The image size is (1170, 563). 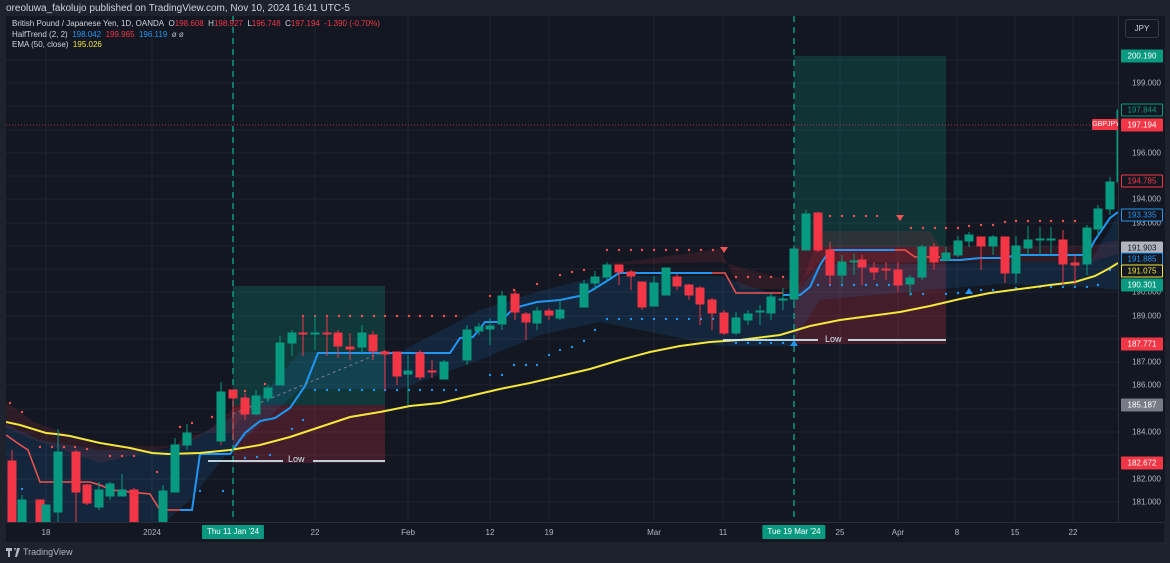 What do you see at coordinates (177, 34) in the screenshot?
I see `halftrend-value-4: ø ø` at bounding box center [177, 34].